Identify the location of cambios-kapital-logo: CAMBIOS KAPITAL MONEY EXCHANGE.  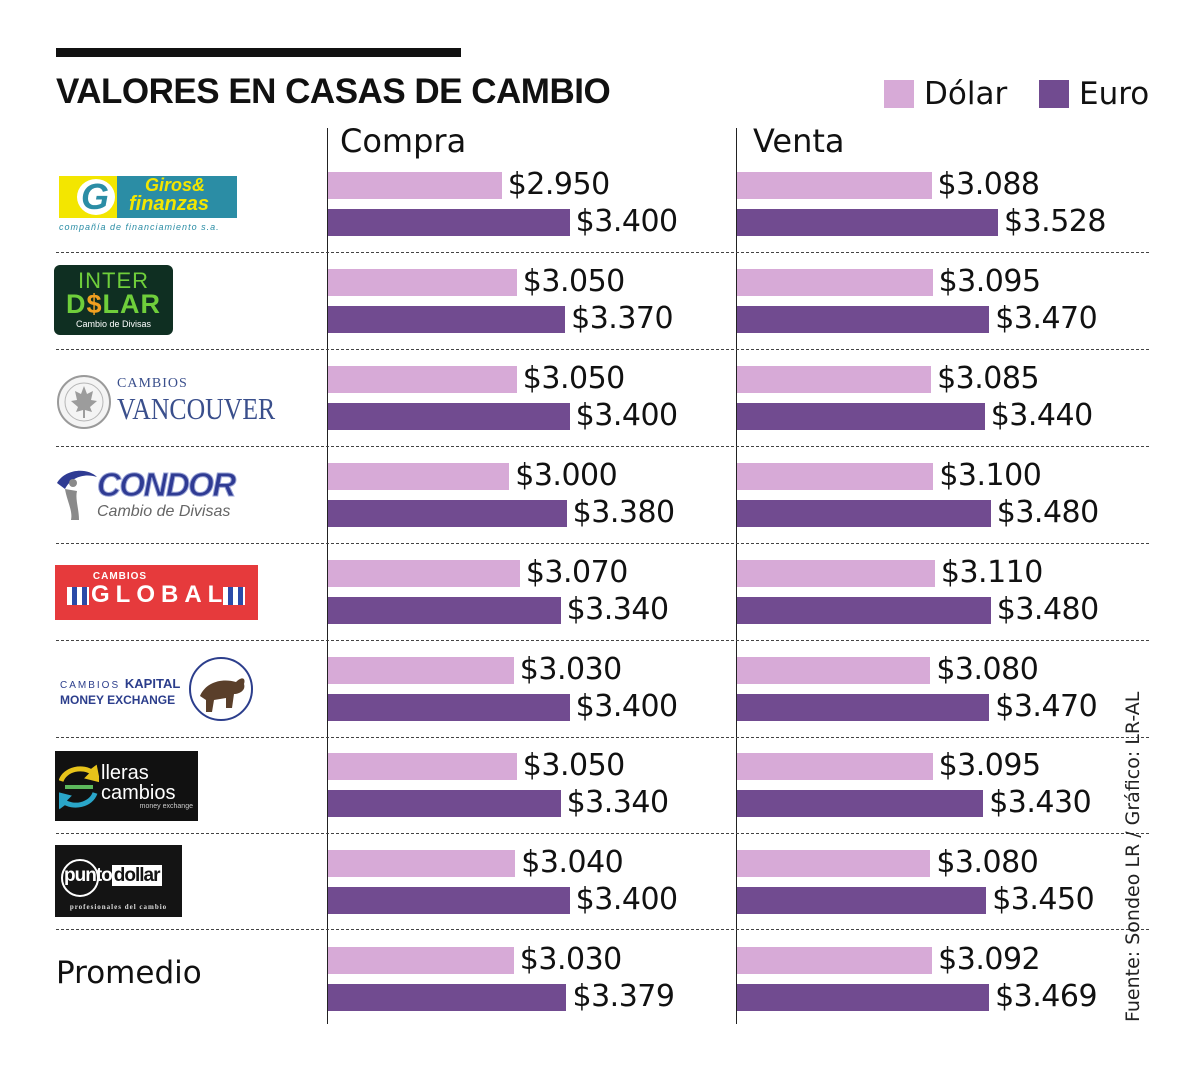
(158, 689).